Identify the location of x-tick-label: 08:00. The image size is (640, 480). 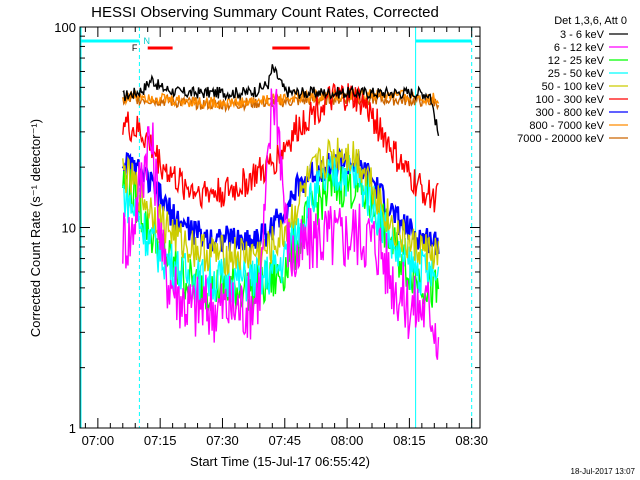
(347, 440).